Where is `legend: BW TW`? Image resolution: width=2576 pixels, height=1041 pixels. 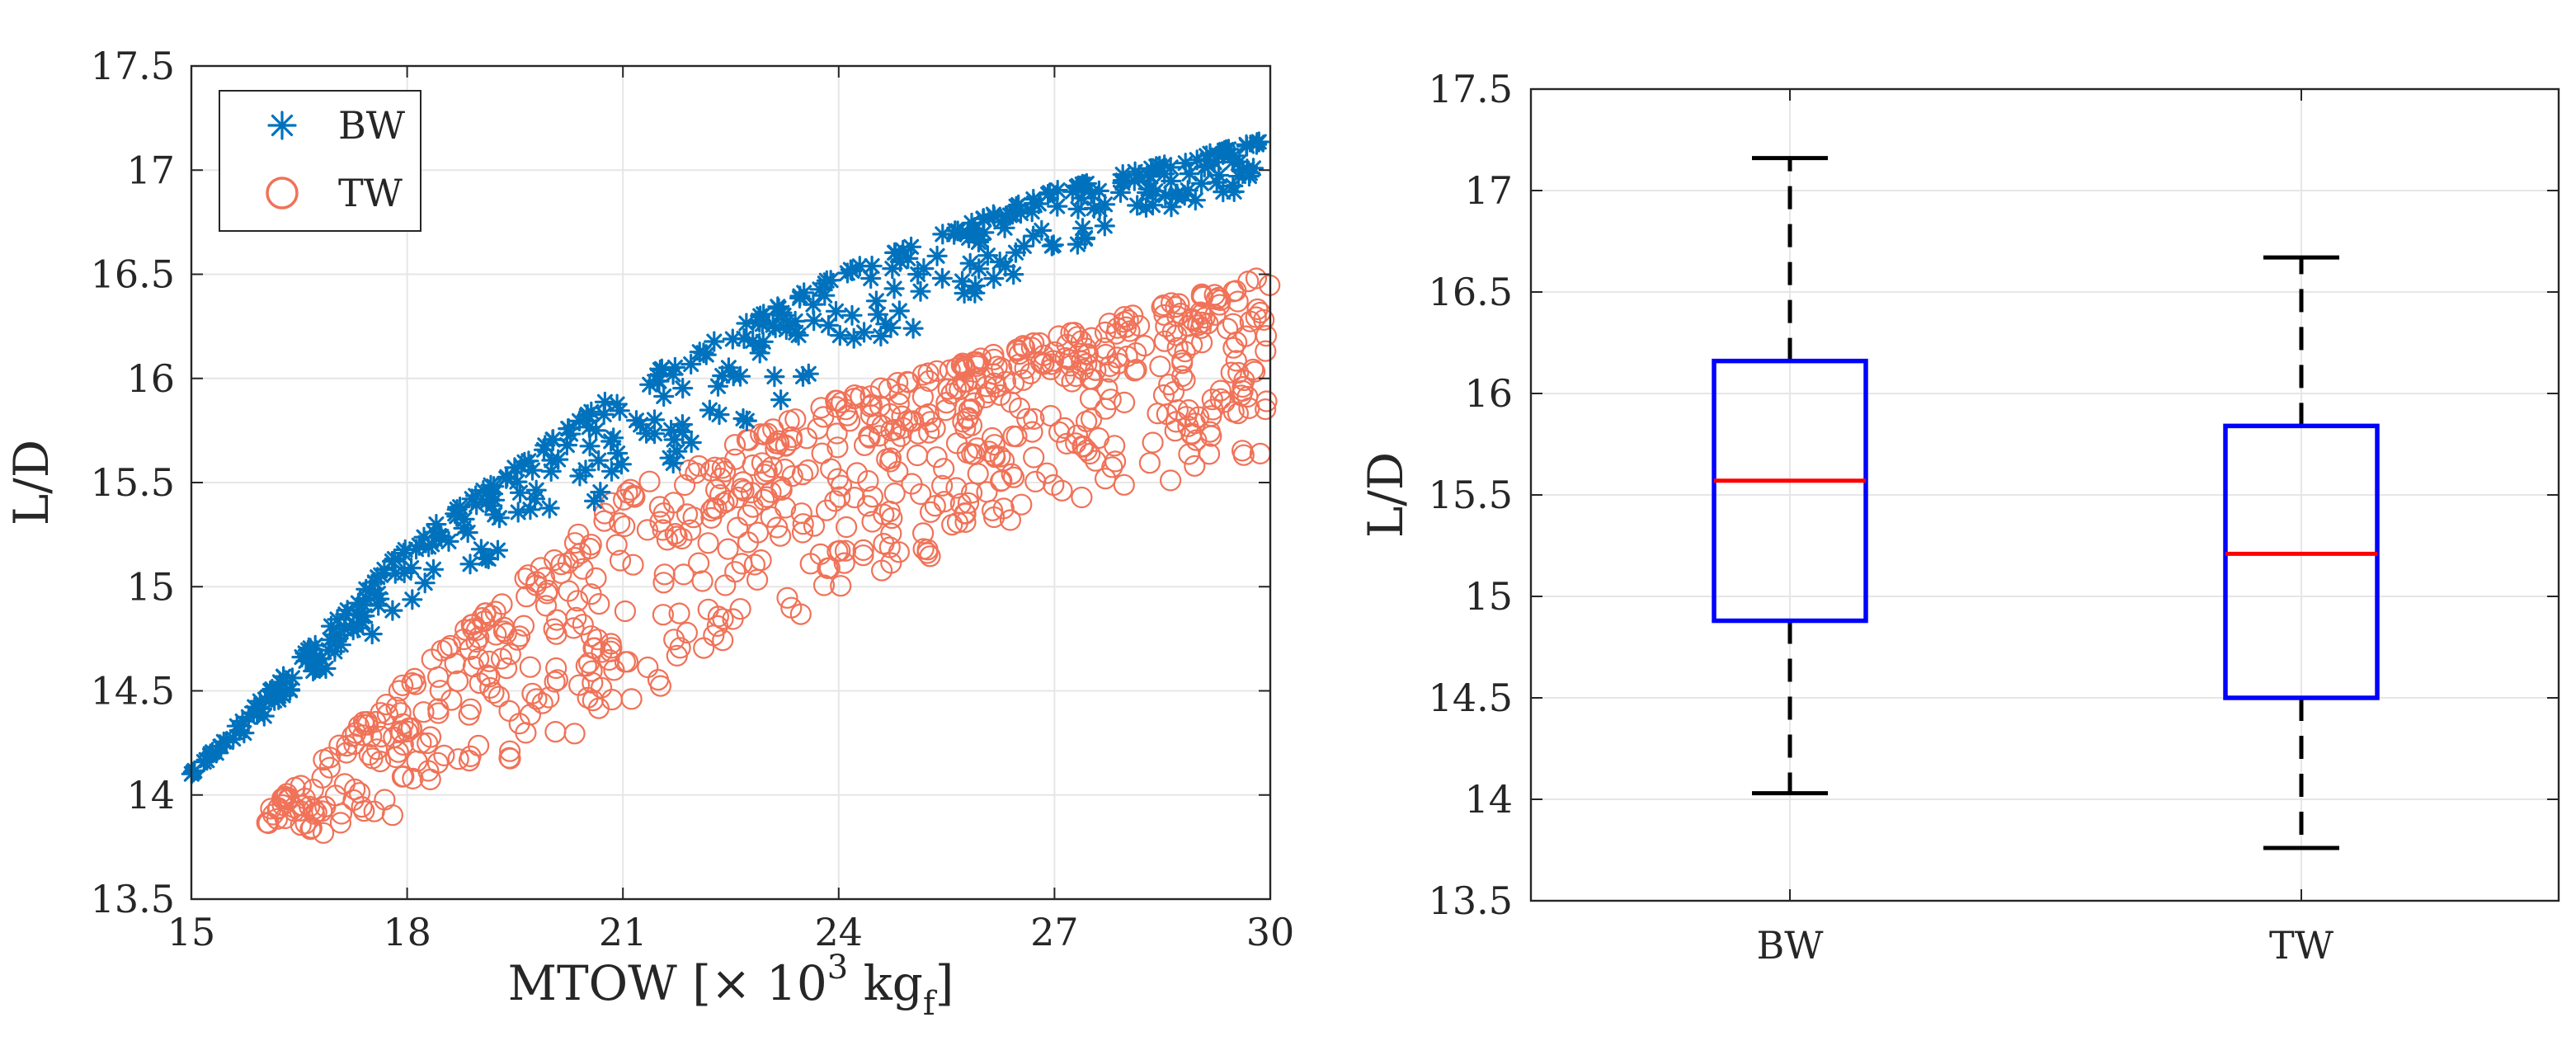 legend: BW TW is located at coordinates (320, 161).